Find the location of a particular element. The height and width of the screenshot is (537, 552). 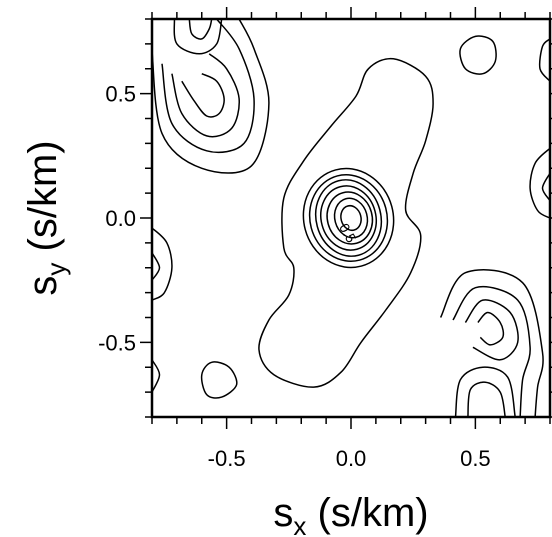

contour-group-center-core is located at coordinates (348, 218).